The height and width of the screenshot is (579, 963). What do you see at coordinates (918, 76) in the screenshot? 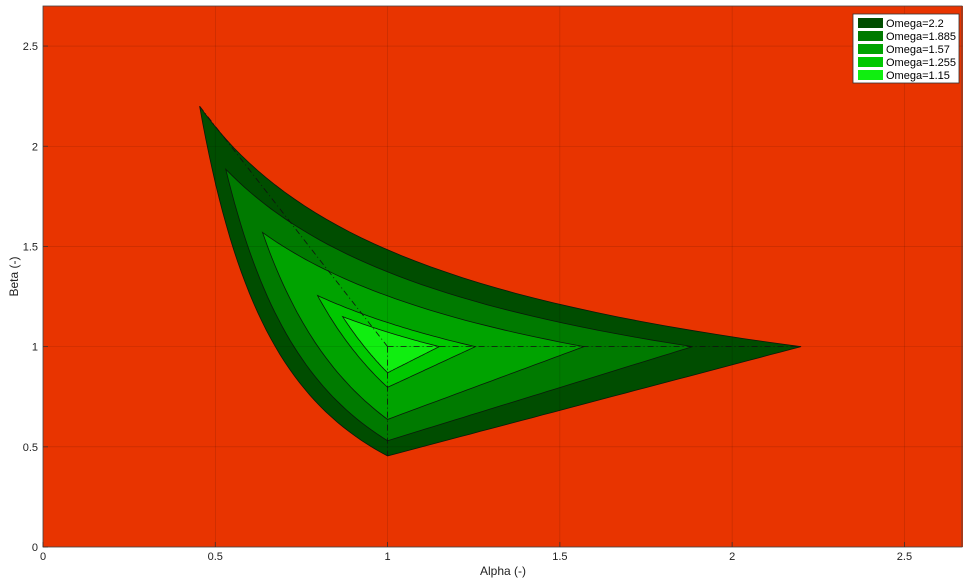
I see `legend-label: Omega=1.15` at bounding box center [918, 76].